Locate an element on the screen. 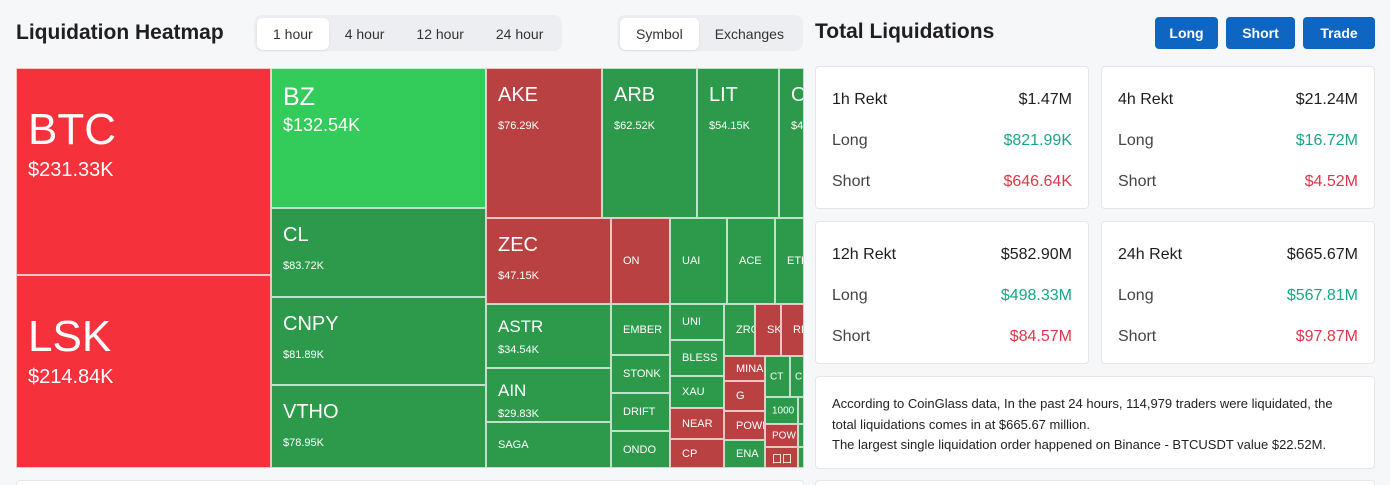 Image resolution: width=1390 pixels, height=485 pixels. tile-symbol: STONK is located at coordinates (642, 374).